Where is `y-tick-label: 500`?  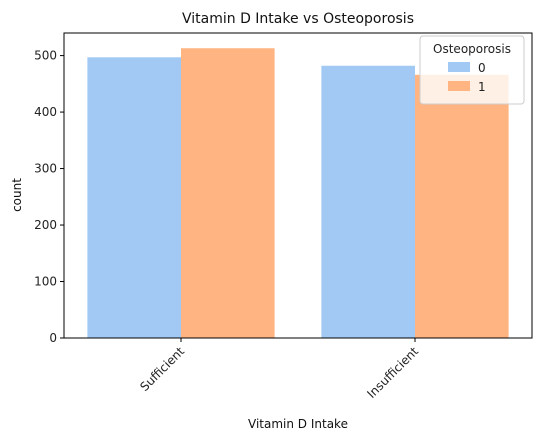 y-tick-label: 500 is located at coordinates (45, 56).